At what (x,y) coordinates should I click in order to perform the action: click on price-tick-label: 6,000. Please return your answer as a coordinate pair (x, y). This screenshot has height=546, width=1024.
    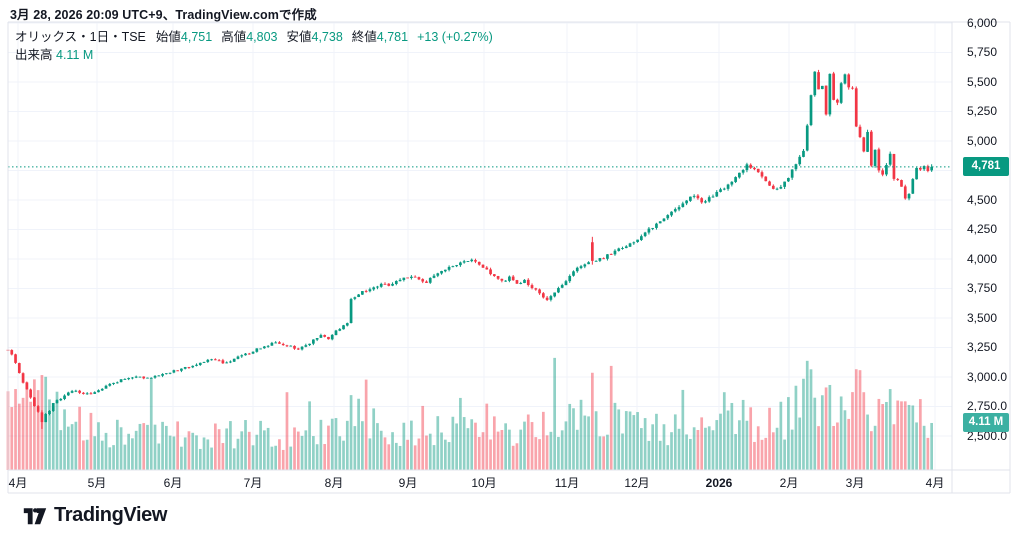
    Looking at the image, I should click on (982, 22).